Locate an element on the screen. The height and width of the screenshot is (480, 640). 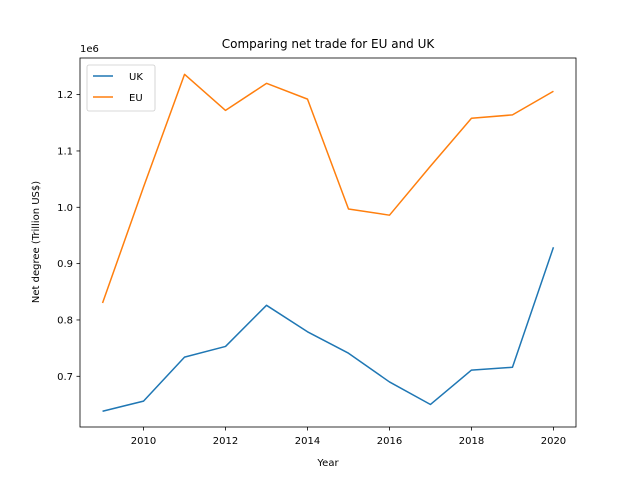
legend-label-uk: UK is located at coordinates (136, 77).